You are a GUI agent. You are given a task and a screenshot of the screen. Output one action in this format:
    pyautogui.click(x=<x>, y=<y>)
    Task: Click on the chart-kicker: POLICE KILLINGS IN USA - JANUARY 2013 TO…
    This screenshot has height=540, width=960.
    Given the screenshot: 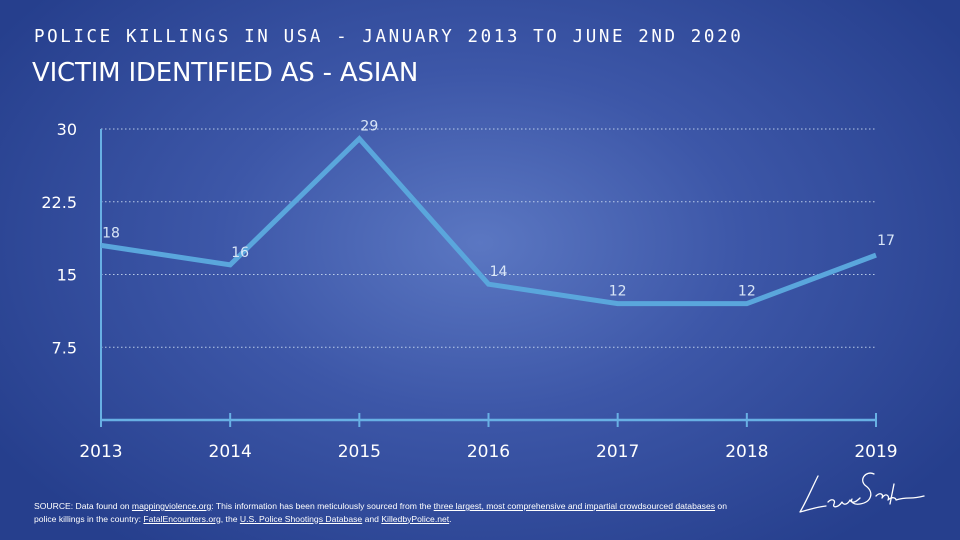 What is the action you would take?
    pyautogui.click(x=389, y=37)
    